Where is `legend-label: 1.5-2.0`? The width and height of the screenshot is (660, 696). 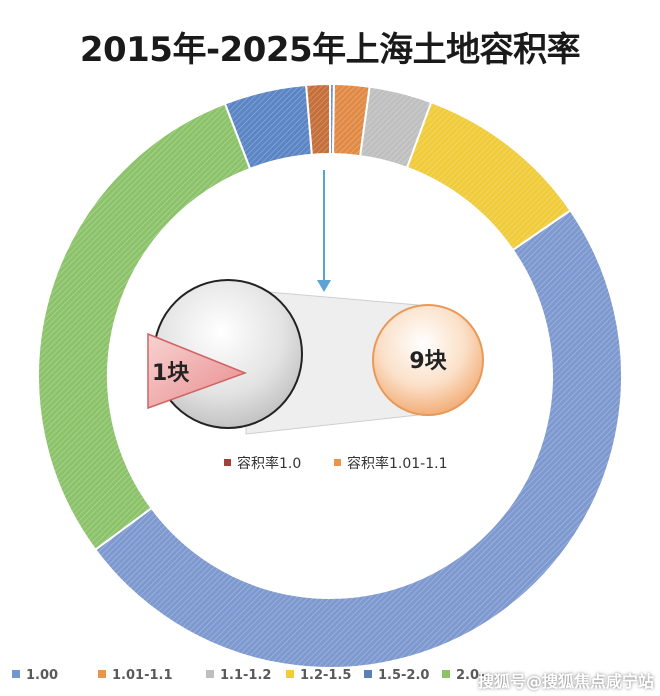 legend-label: 1.5-2.0 is located at coordinates (404, 675).